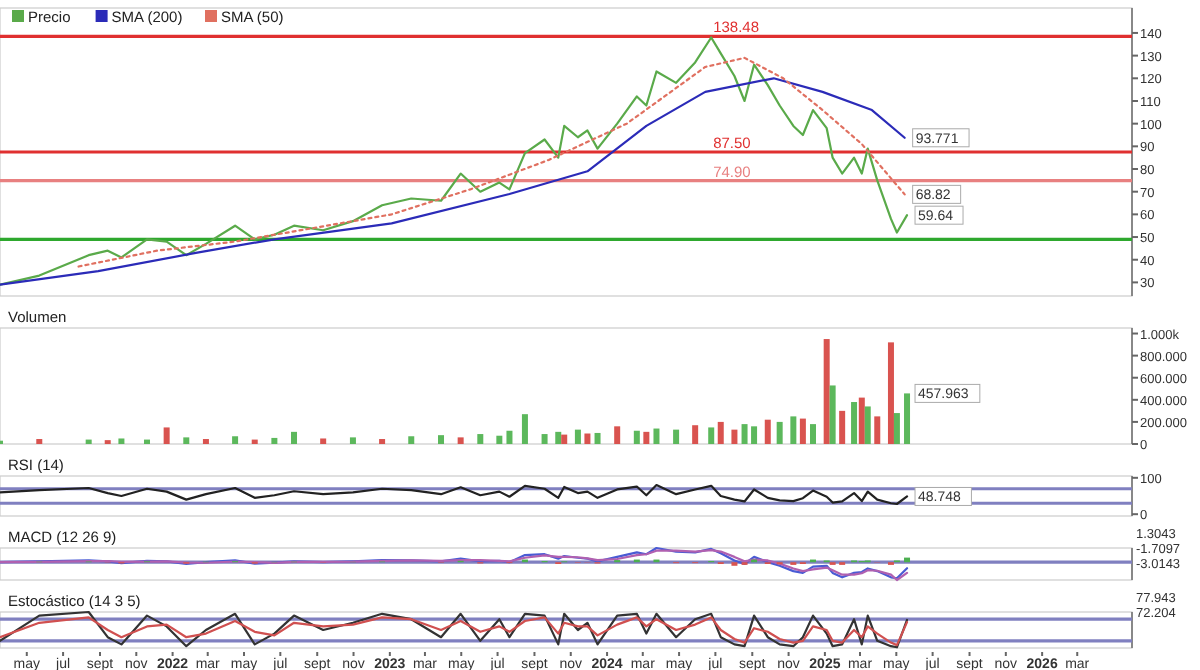  Describe the element at coordinates (454, 494) in the screenshot. I see `line-series` at that location.